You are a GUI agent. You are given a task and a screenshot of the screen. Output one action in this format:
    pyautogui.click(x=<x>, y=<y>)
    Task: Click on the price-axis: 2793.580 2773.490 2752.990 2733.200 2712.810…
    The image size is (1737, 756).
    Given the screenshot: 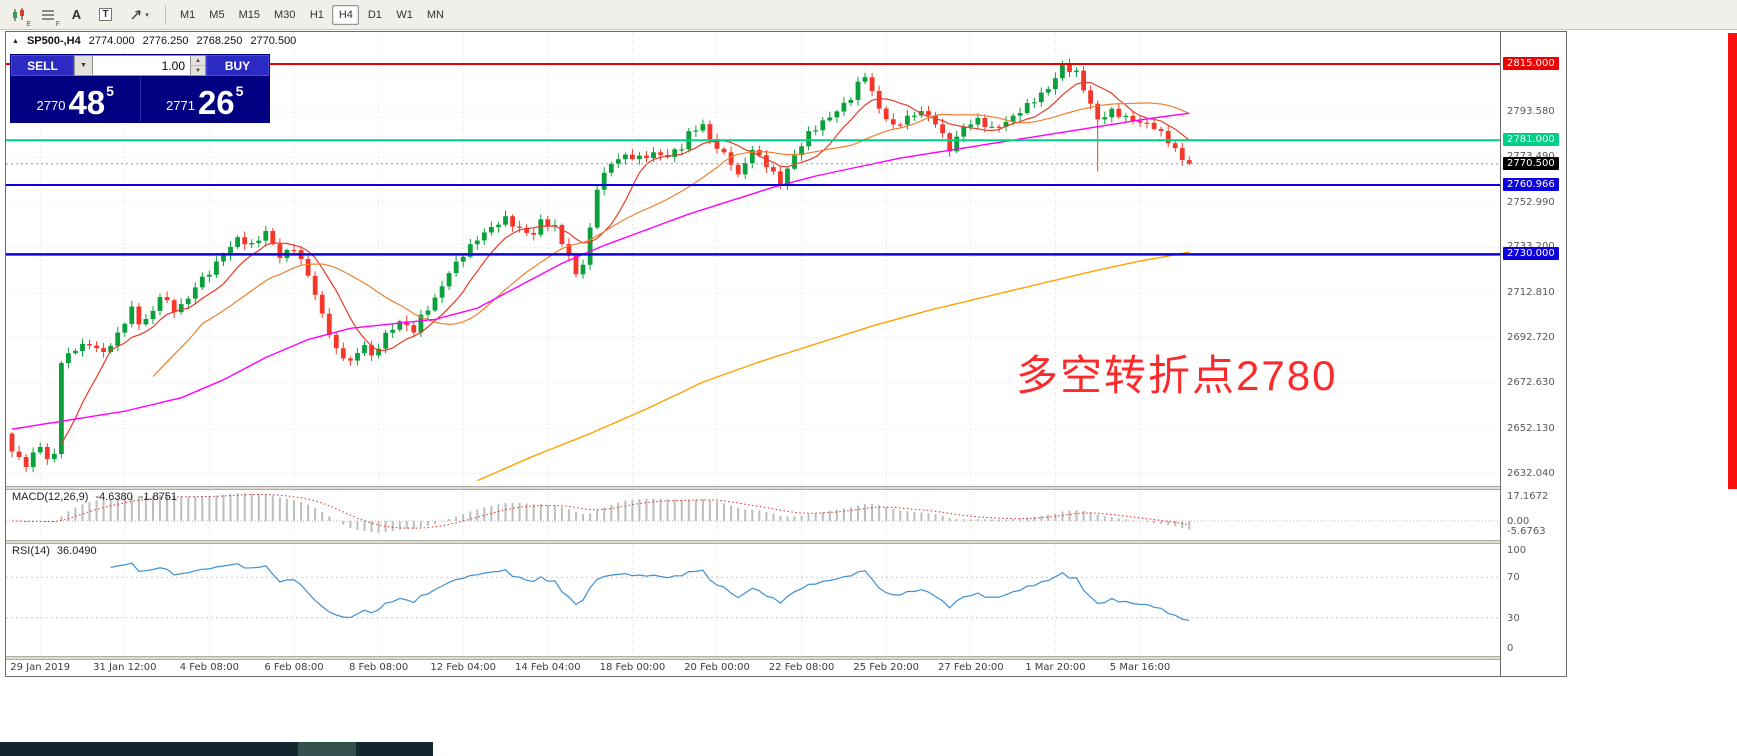 What is the action you would take?
    pyautogui.click(x=1533, y=354)
    